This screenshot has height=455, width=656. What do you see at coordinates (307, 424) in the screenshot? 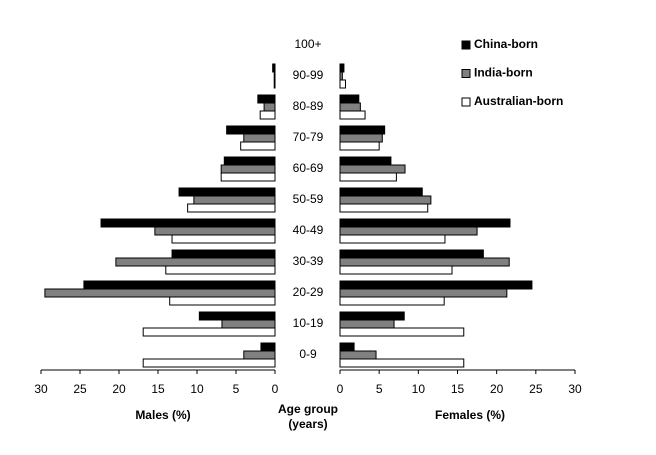
I see `y-axis-label: (years)` at bounding box center [307, 424].